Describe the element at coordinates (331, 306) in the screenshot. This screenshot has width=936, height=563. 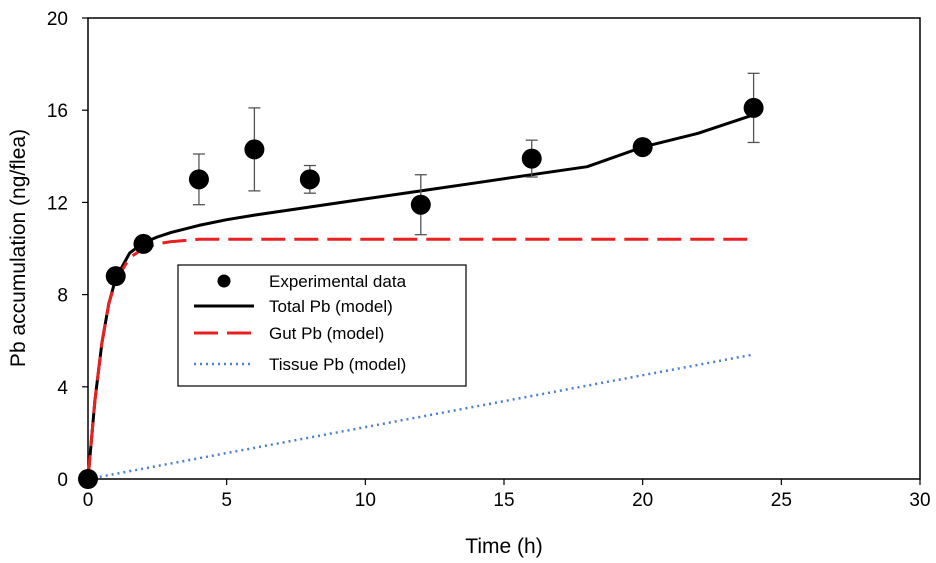
I see `legend-label-total: Total Pb (model)` at that location.